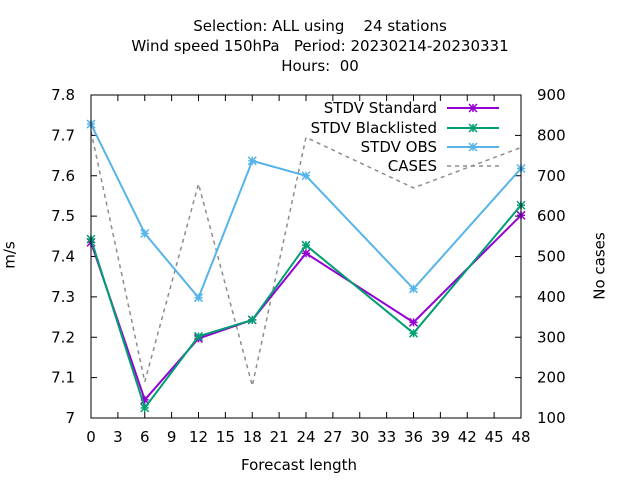 The width and height of the screenshot is (640, 480). I want to click on x-tick-label: 0, so click(91, 437).